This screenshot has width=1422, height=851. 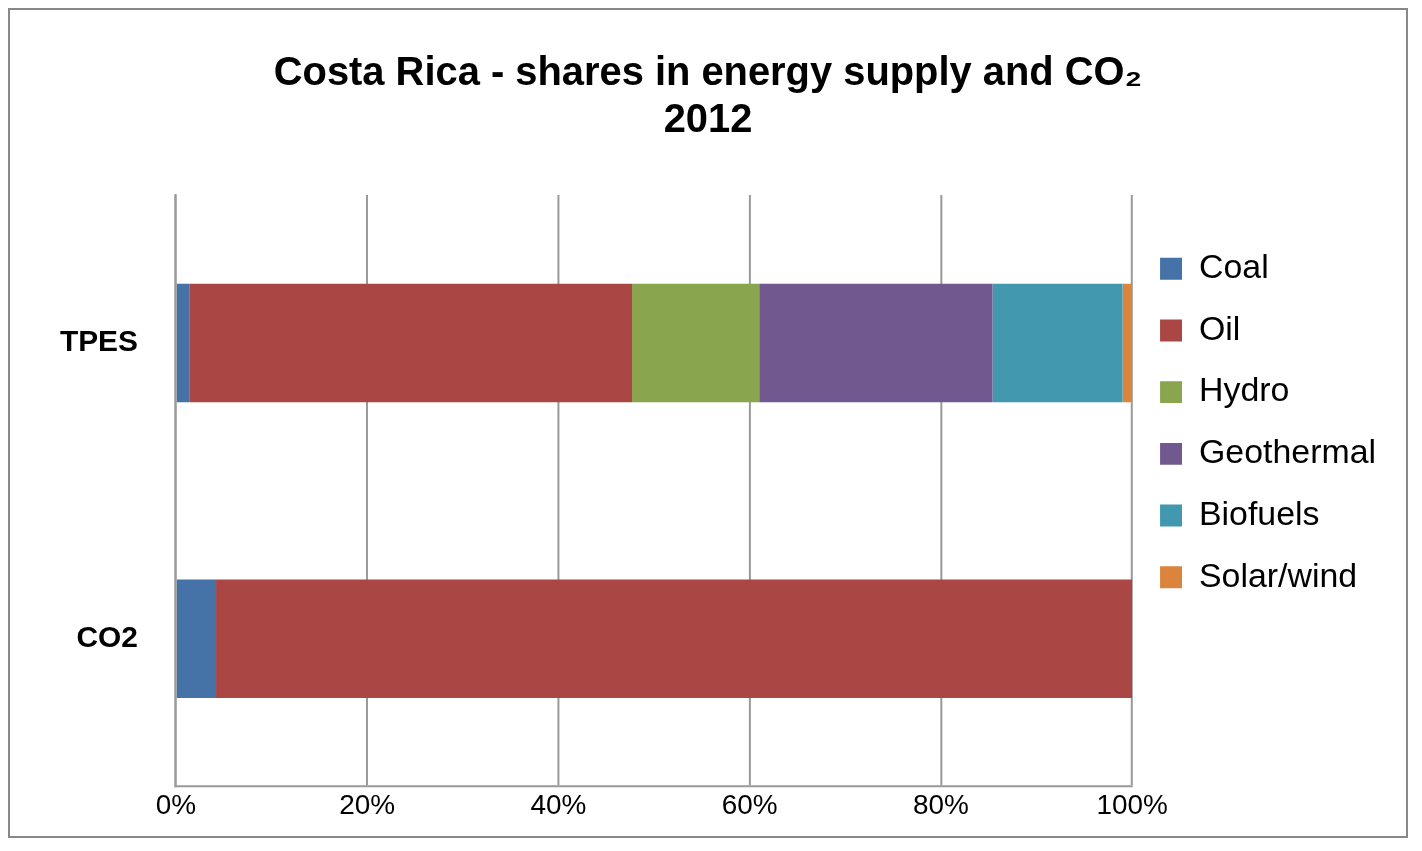 What do you see at coordinates (940, 805) in the screenshot?
I see `x-tick-label: 80%` at bounding box center [940, 805].